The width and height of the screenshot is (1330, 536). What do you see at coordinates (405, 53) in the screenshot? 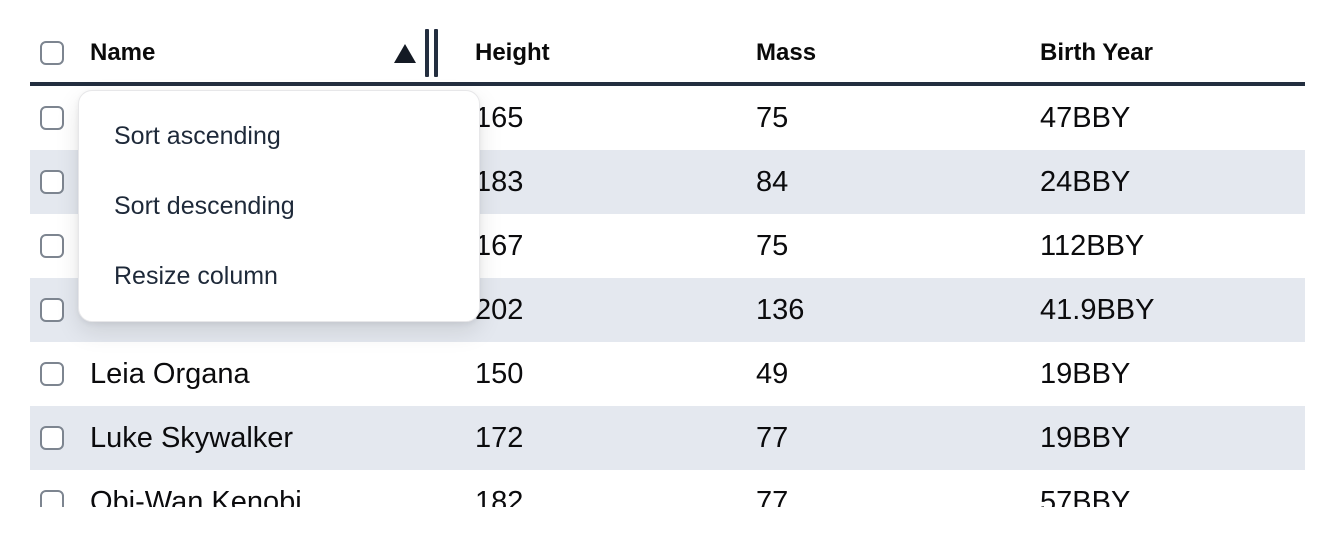
I see `sort-ascending-icon` at bounding box center [405, 53].